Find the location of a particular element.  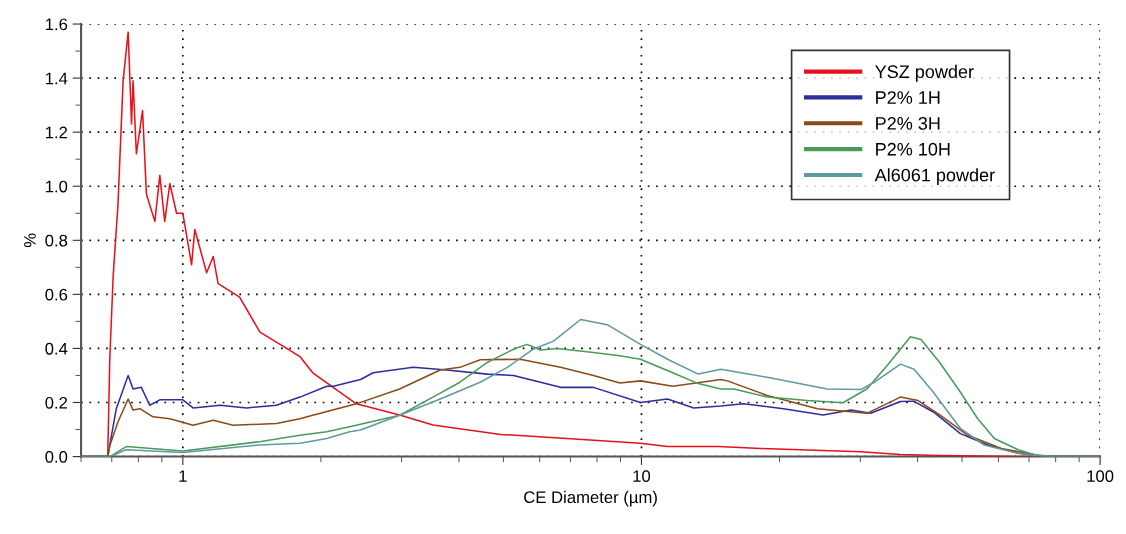

y-tick-label: 1.2 is located at coordinates (56, 132).